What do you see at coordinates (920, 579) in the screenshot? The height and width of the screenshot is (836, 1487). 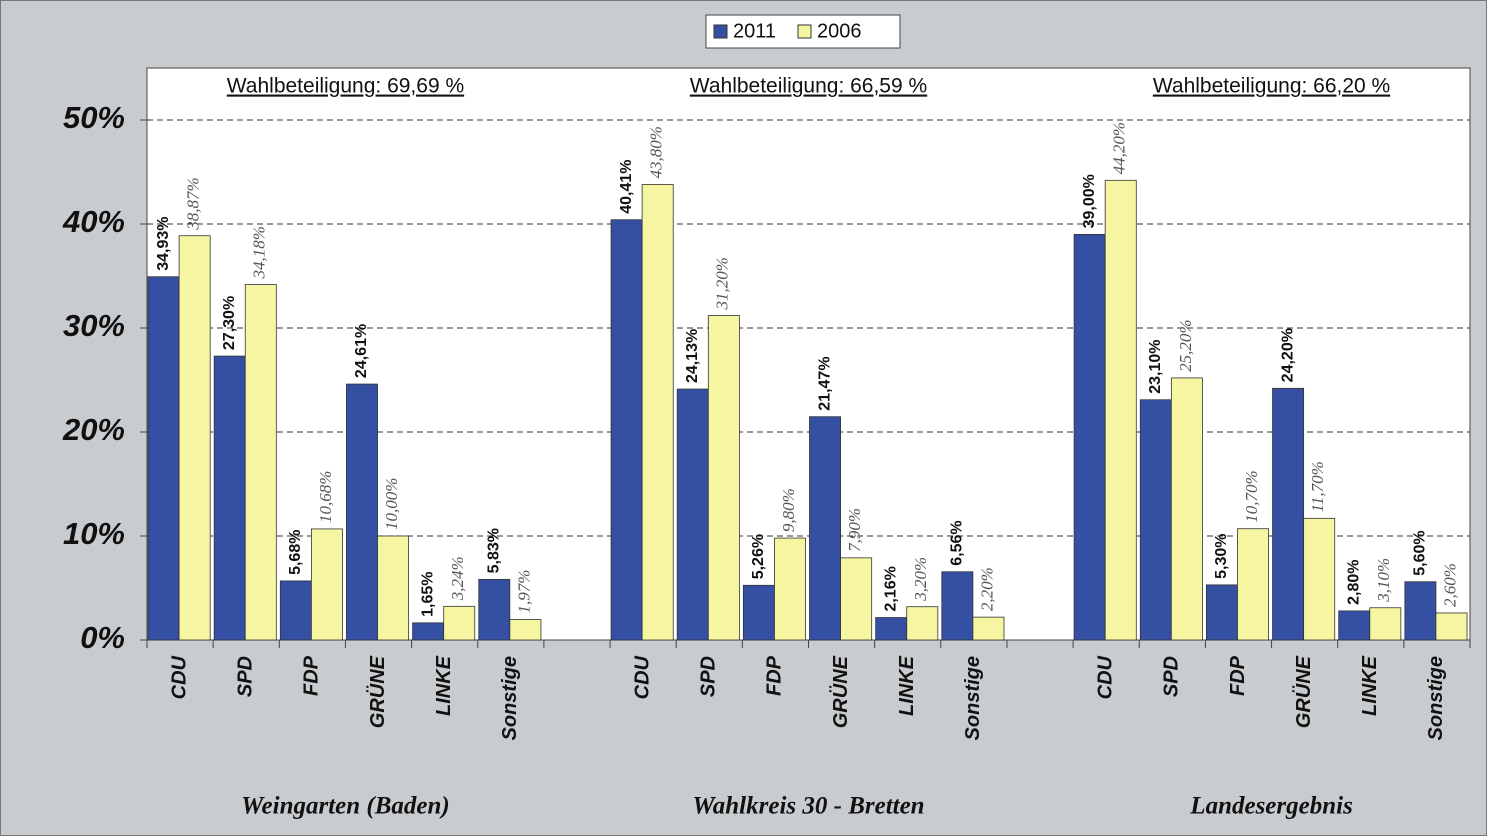 I see `value-label: 3,20%` at bounding box center [920, 579].